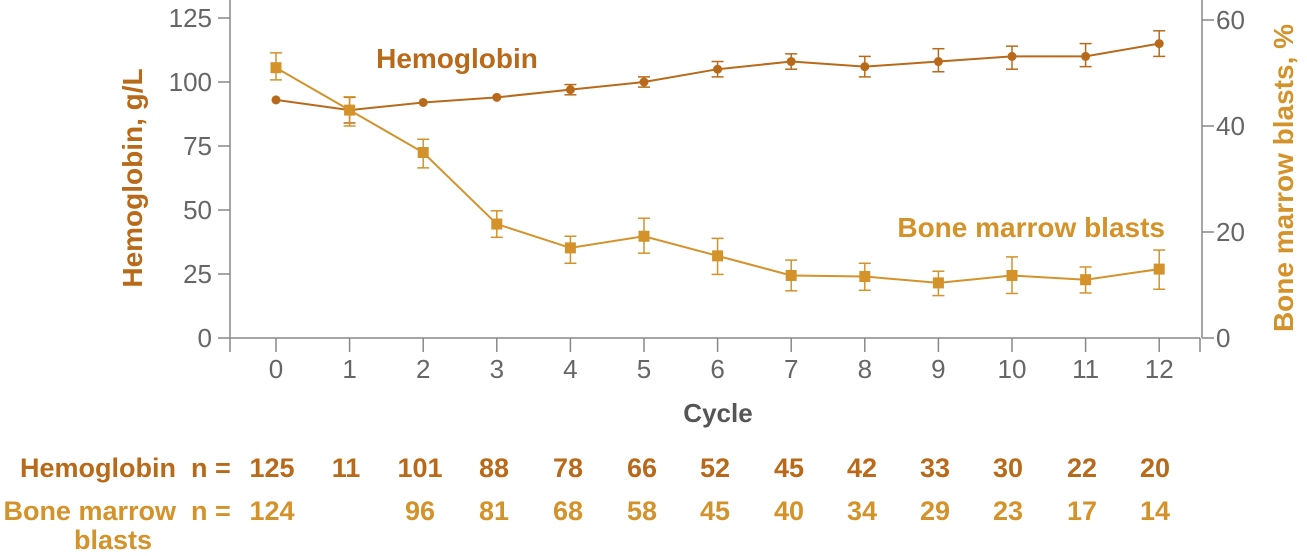 The height and width of the screenshot is (556, 1307). What do you see at coordinates (346, 468) in the screenshot?
I see `n-value-hemoglobin: 11` at bounding box center [346, 468].